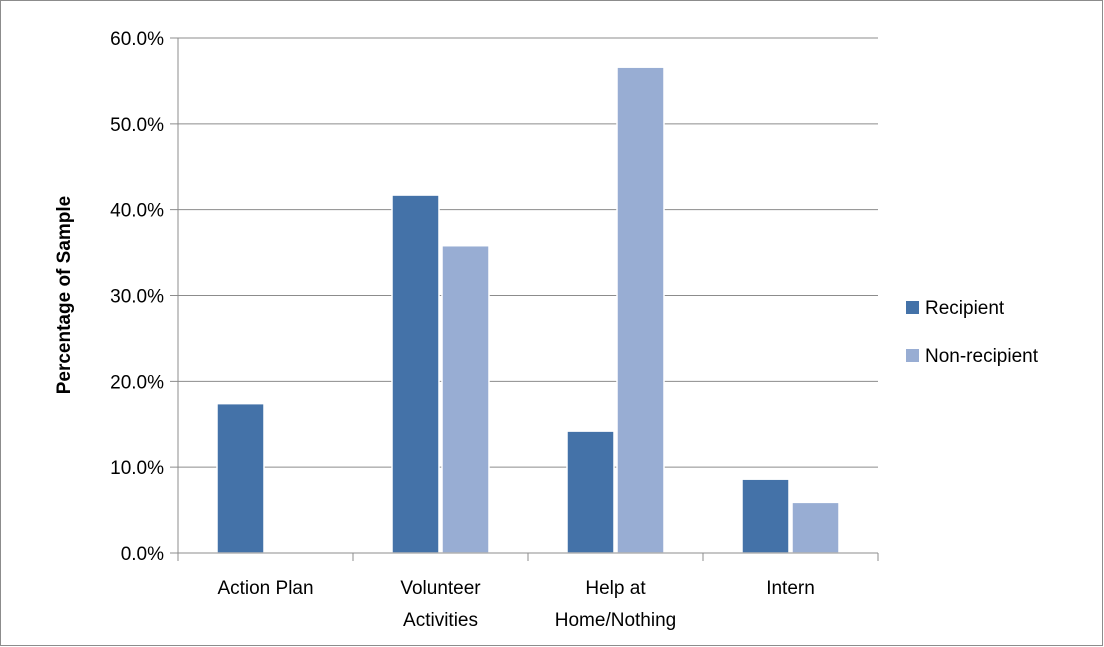  I want to click on x-category-label: Action Plan, so click(265, 588).